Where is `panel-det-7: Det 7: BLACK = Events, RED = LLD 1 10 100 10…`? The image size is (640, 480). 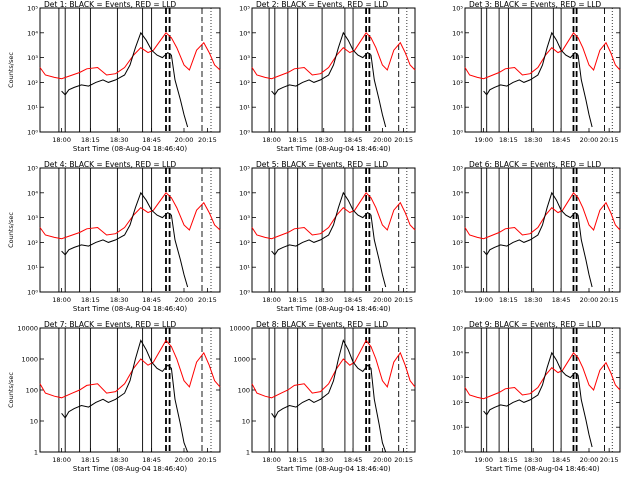
panel-det-7: Det 7: BLACK = Events, RED = LLD 1 10 100 10… is located at coordinates (114, 396).